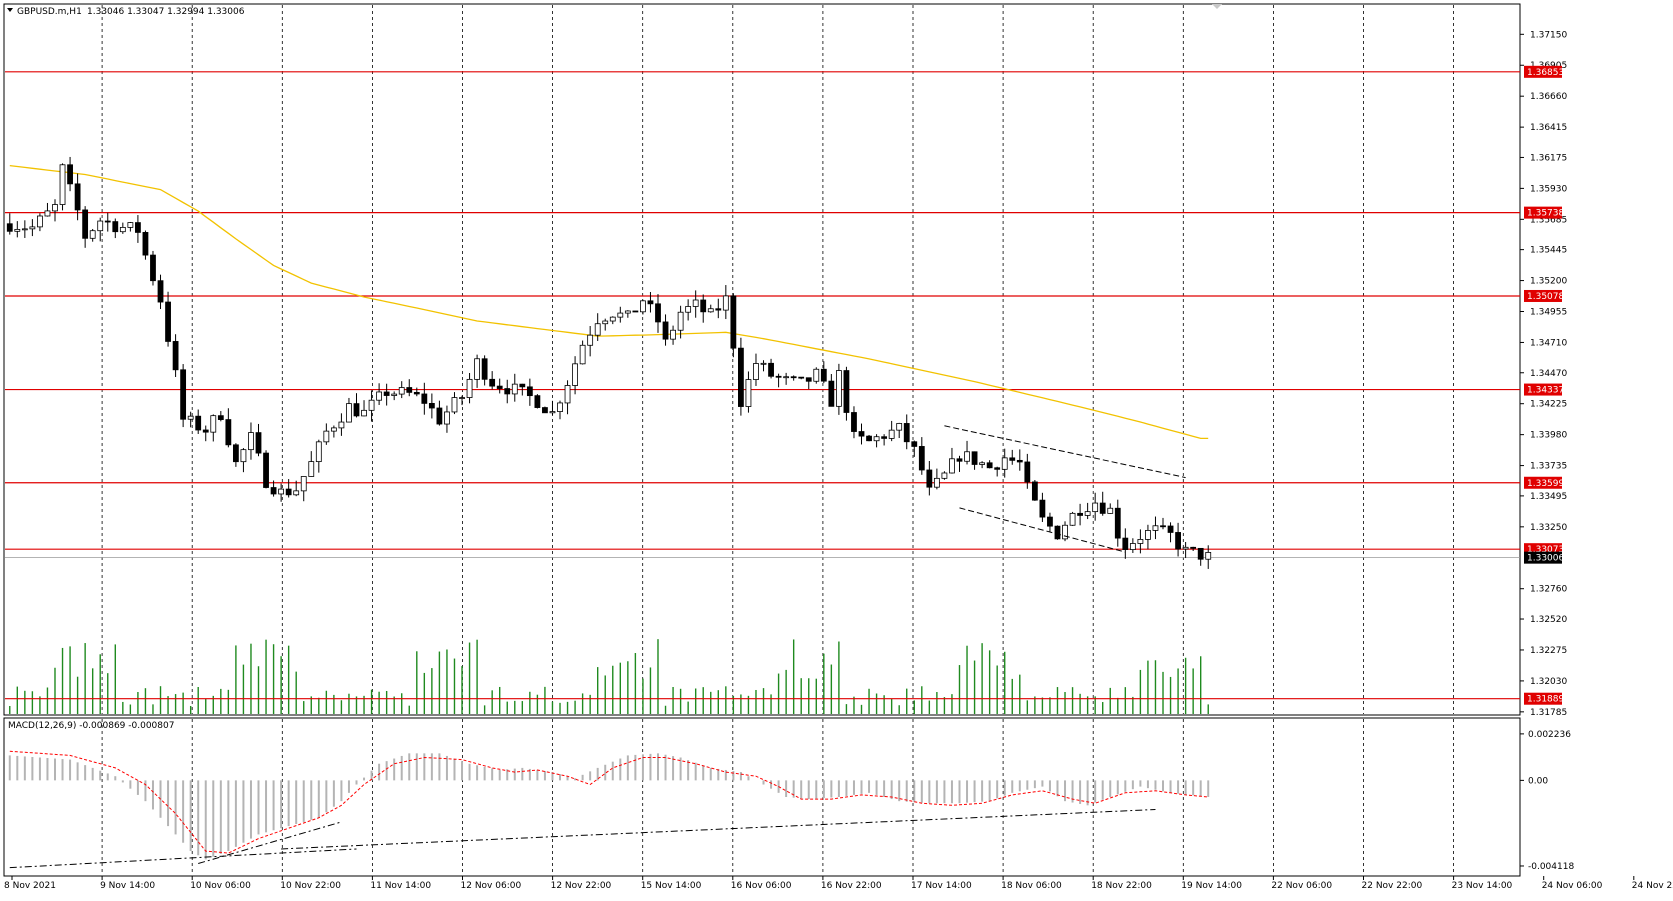 The width and height of the screenshot is (1673, 901). Describe the element at coordinates (1572, 886) in the screenshot. I see `time-tick-label: 24 Nov 06:00` at that location.